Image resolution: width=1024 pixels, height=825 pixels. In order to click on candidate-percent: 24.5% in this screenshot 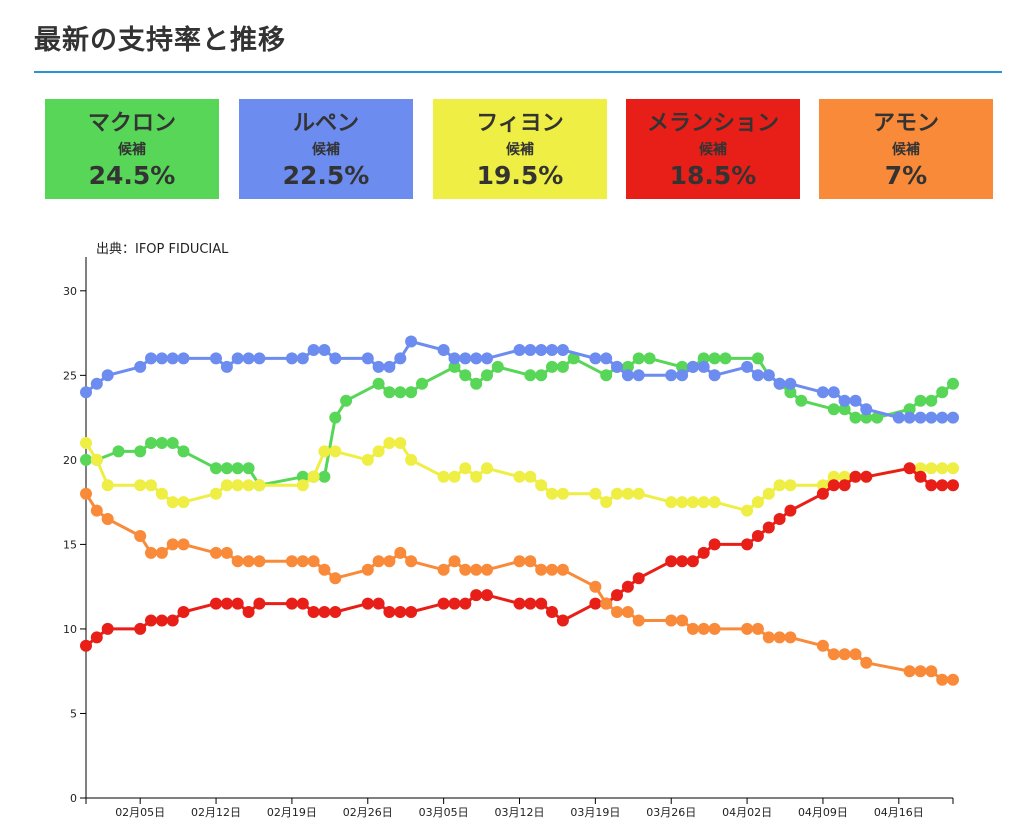, I will do `click(132, 175)`.